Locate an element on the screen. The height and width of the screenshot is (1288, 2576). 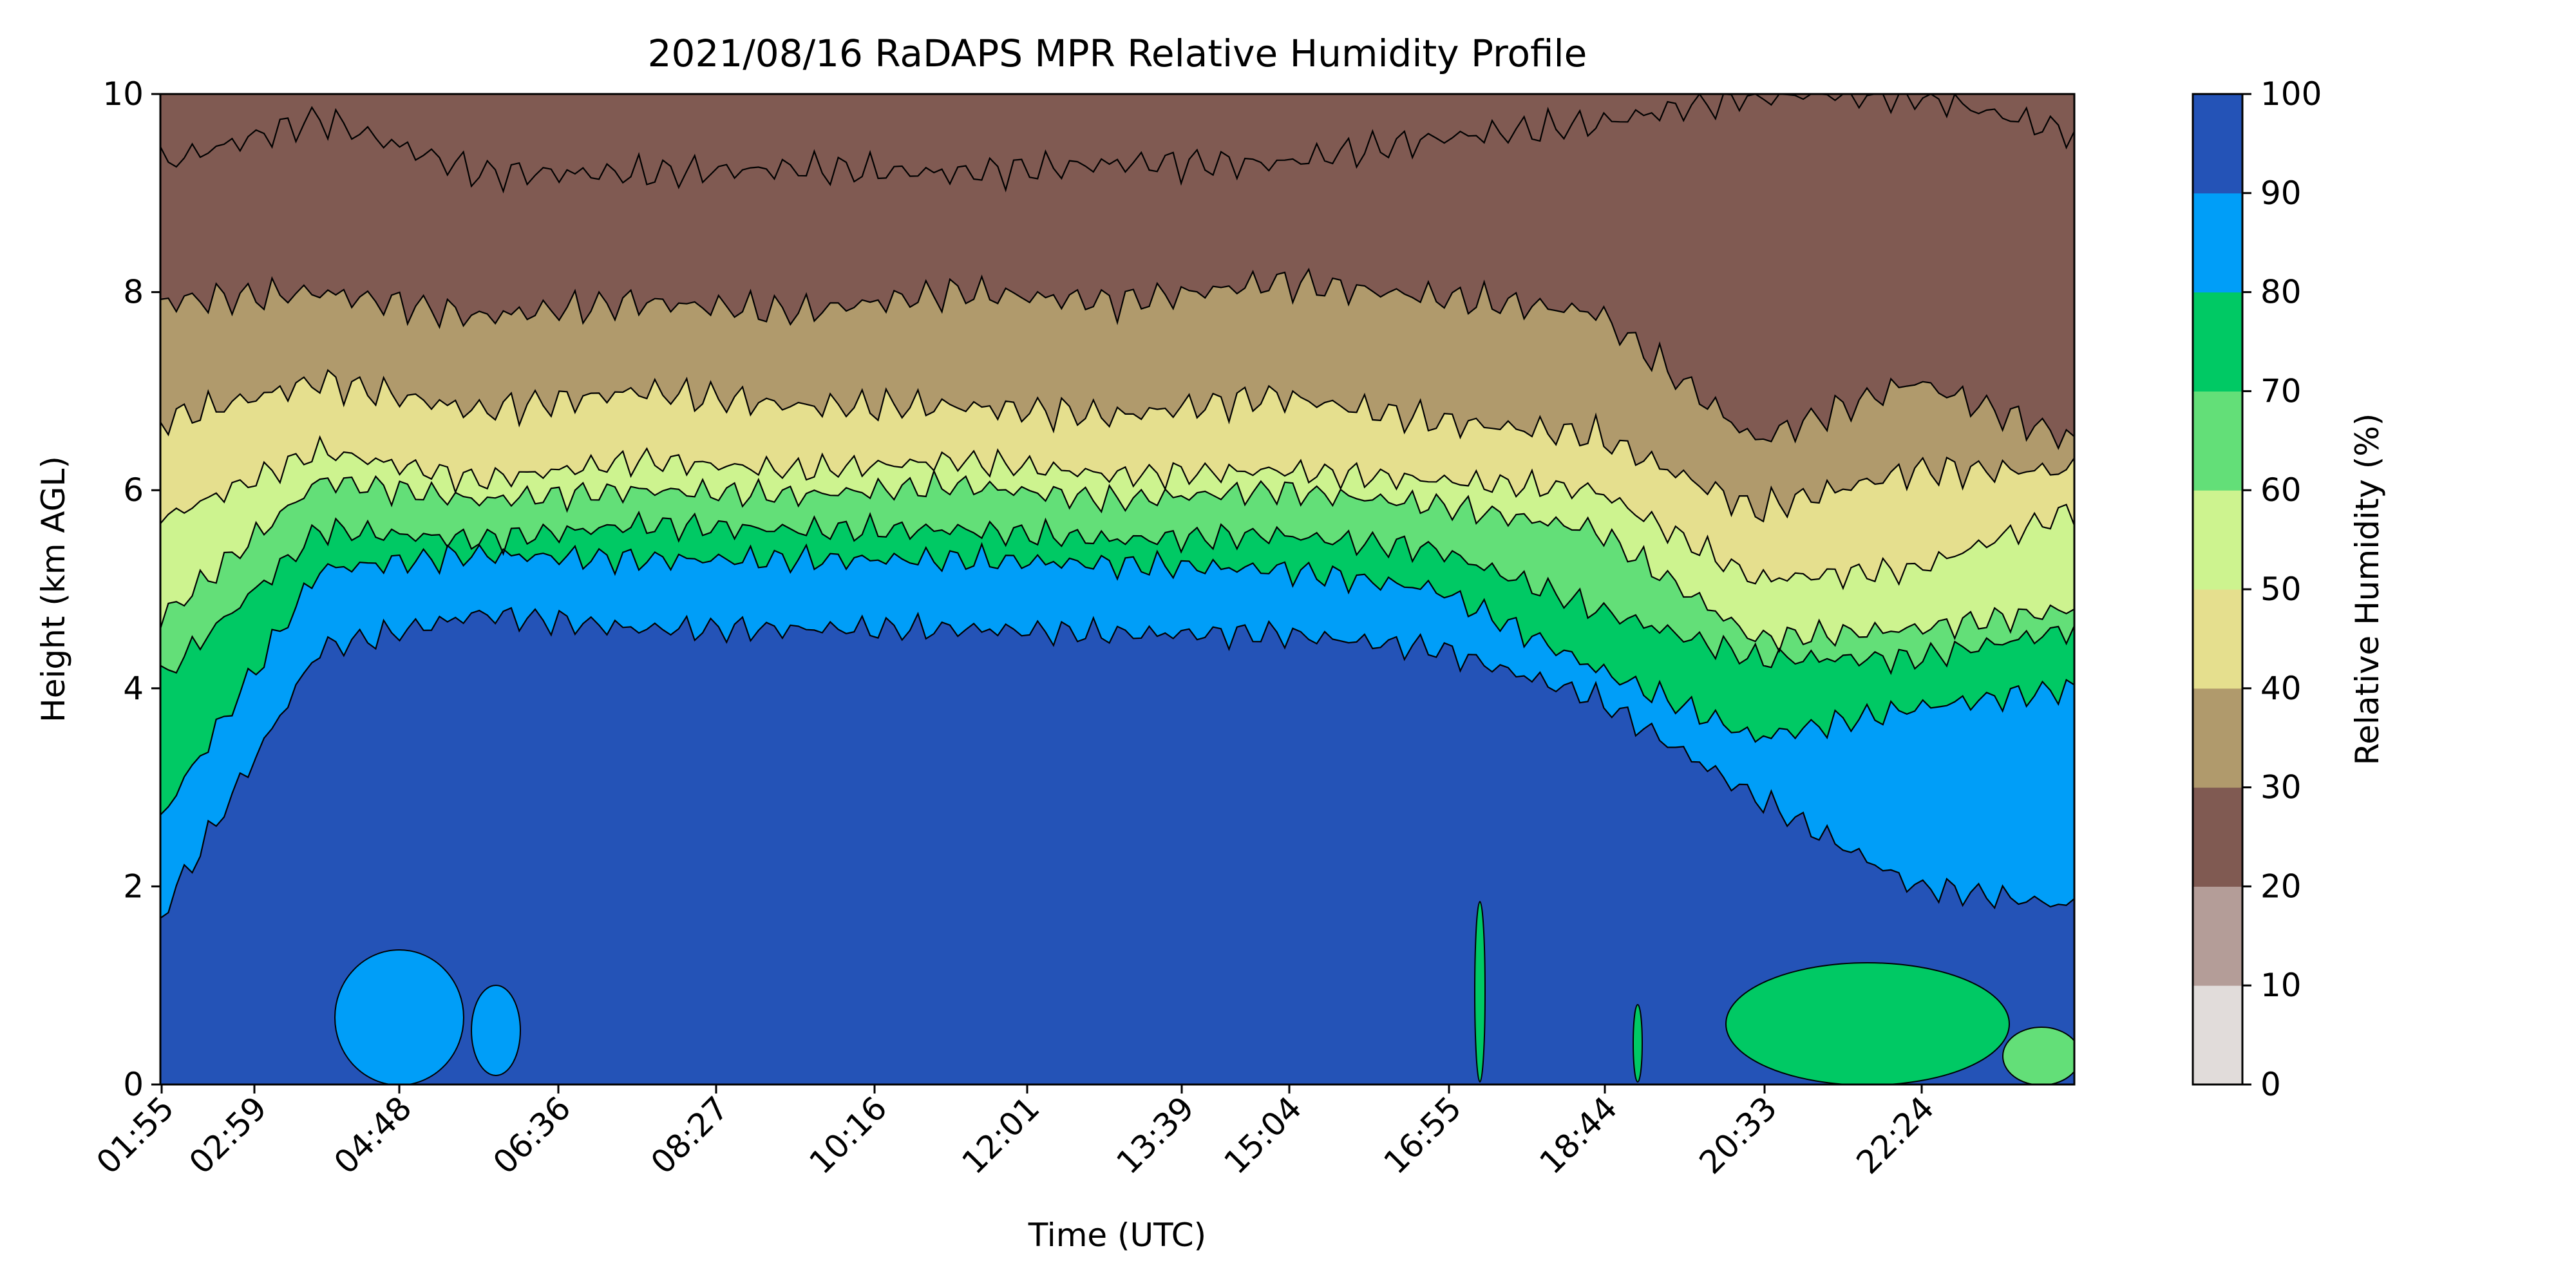
contour-line-rh30 is located at coordinates (1117, 358).